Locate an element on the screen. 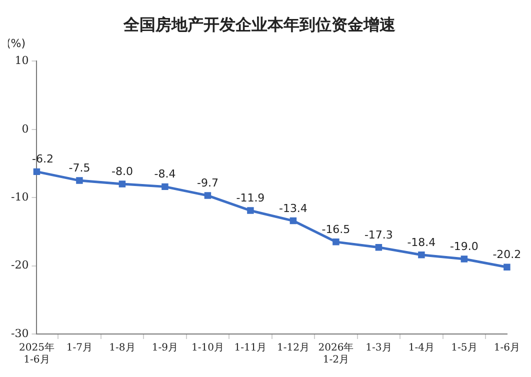 This screenshot has width=531, height=377. x-tick-label: 1-3月 is located at coordinates (379, 348).